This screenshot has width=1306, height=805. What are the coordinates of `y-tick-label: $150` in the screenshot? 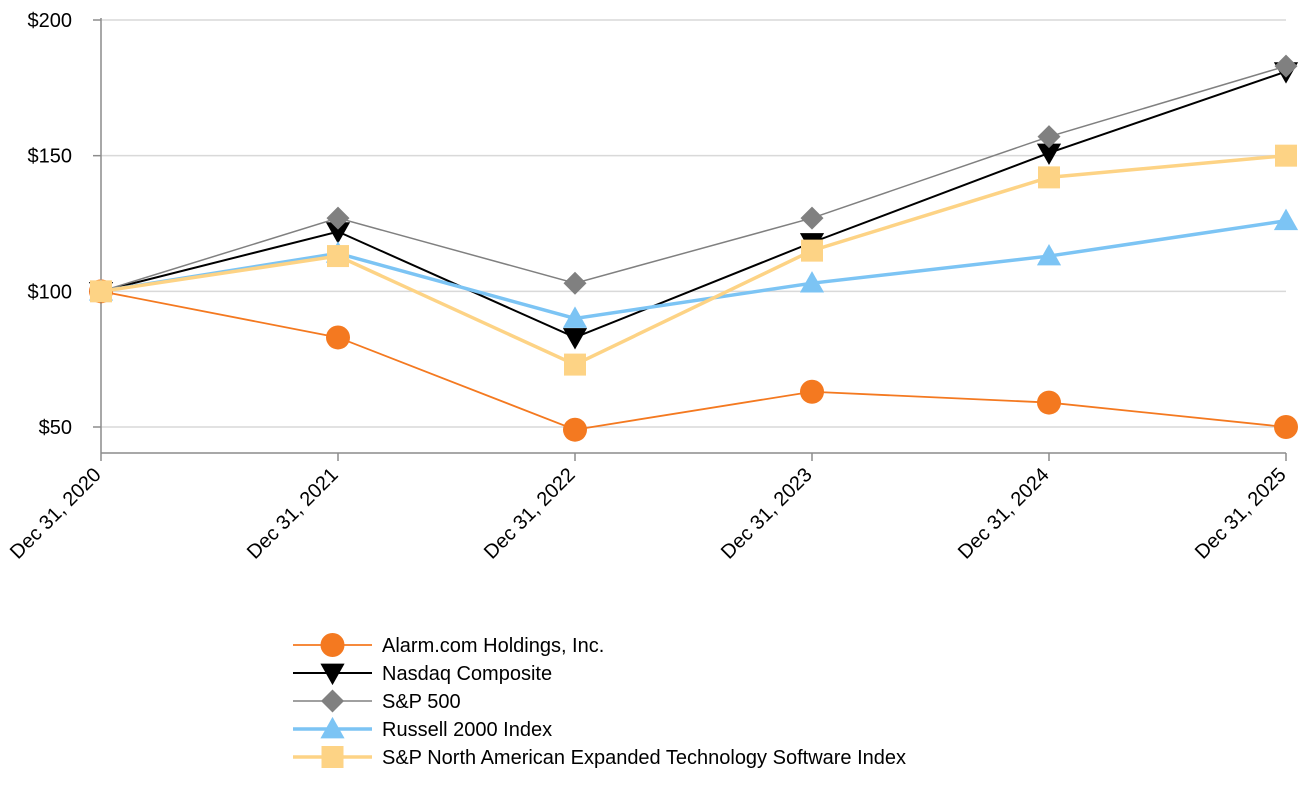 It's located at (50, 157).